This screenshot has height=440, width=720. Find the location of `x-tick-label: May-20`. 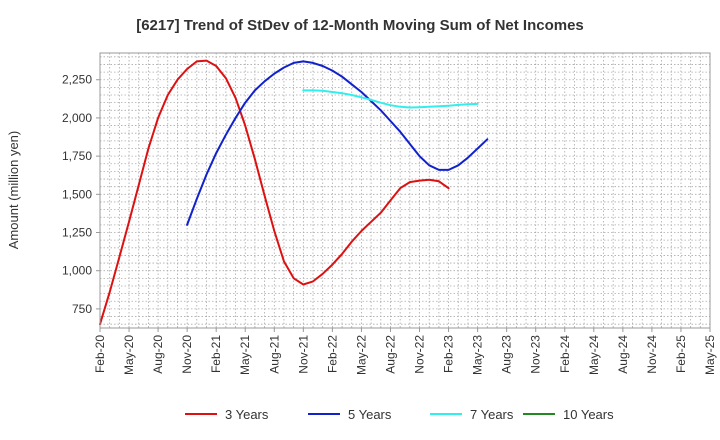

x-tick-label: May-20 is located at coordinates (129, 355).